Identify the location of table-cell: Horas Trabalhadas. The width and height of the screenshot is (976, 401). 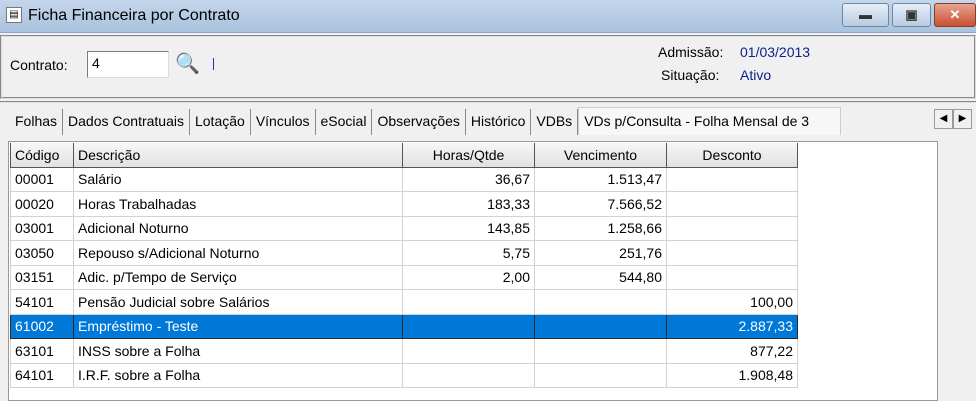
(238, 204).